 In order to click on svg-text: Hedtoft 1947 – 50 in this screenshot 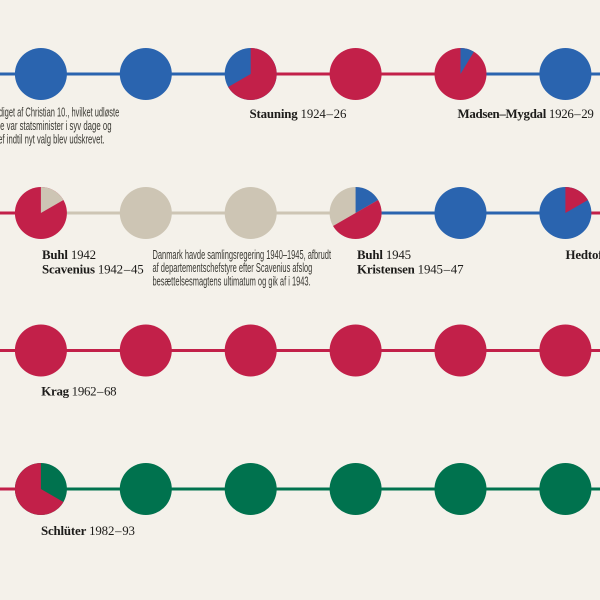, I will do `click(583, 255)`.